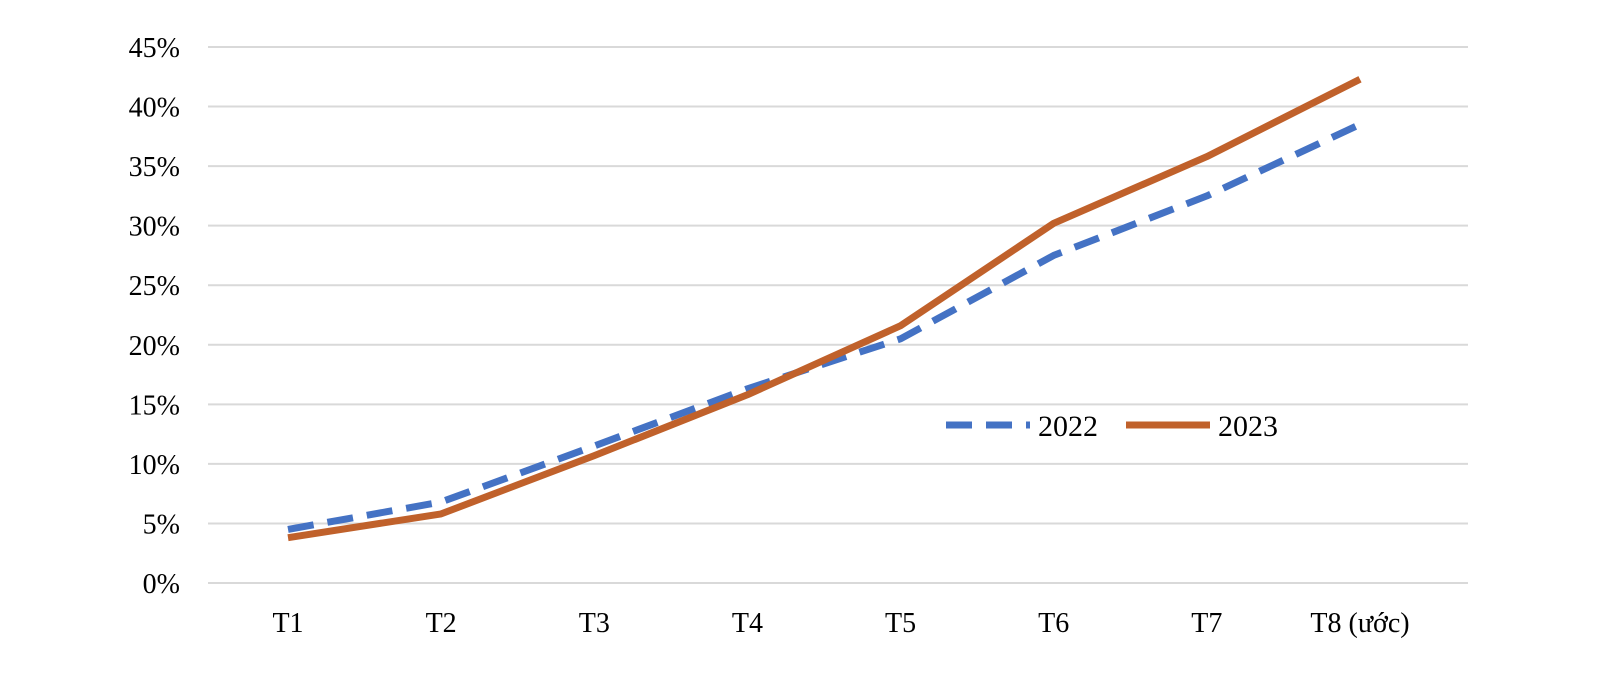 The image size is (1600, 699). Describe the element at coordinates (1248, 426) in the screenshot. I see `legend-label-2023: 2023` at that location.